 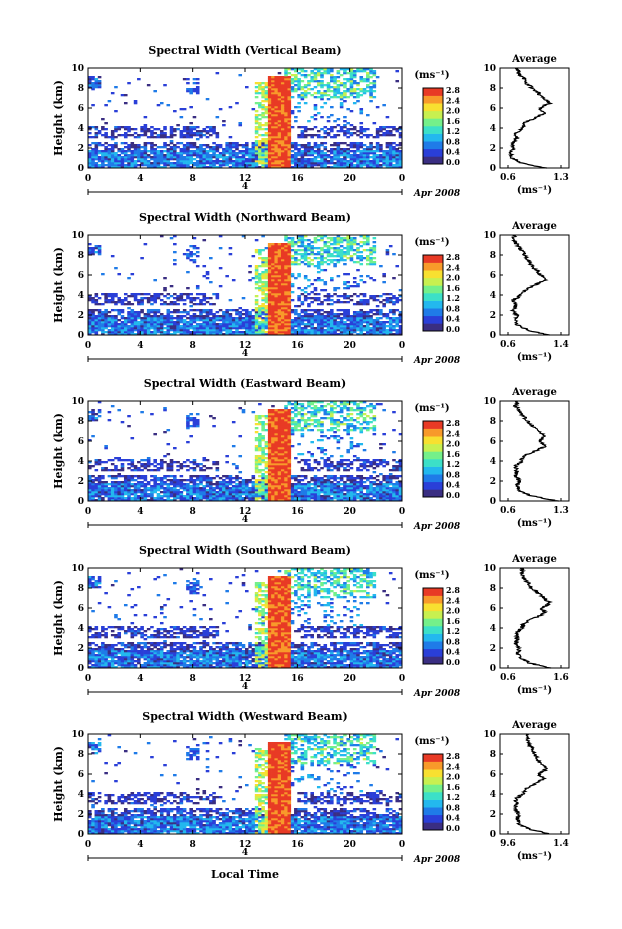 I want to click on x-tick-label: 16, so click(x=297, y=346).